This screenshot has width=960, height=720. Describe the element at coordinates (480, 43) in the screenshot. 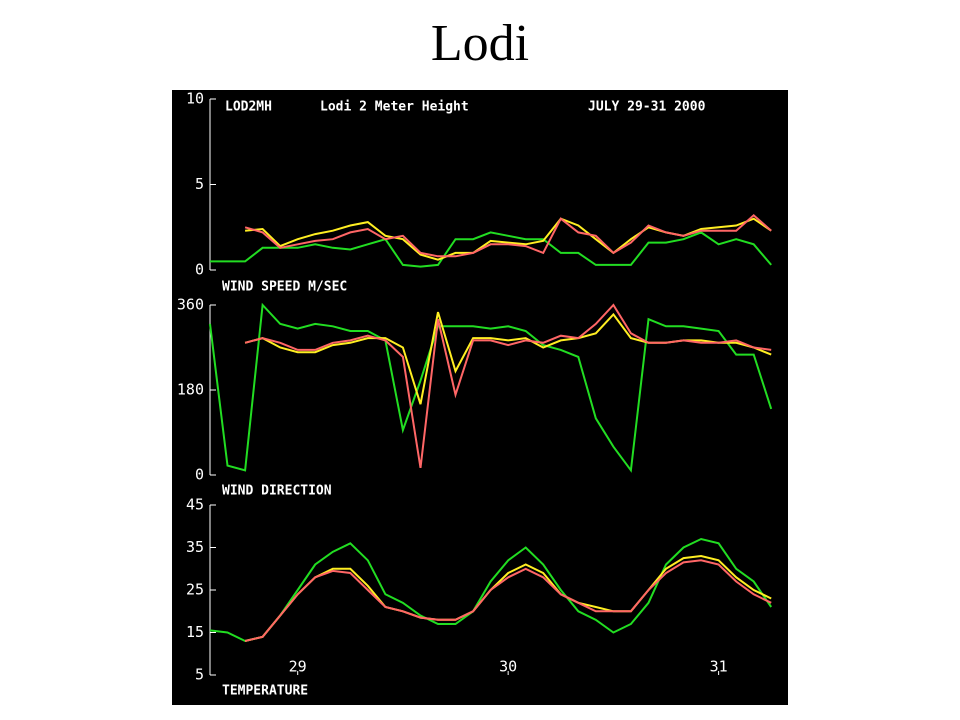

I see `slide-title: Lodi` at that location.